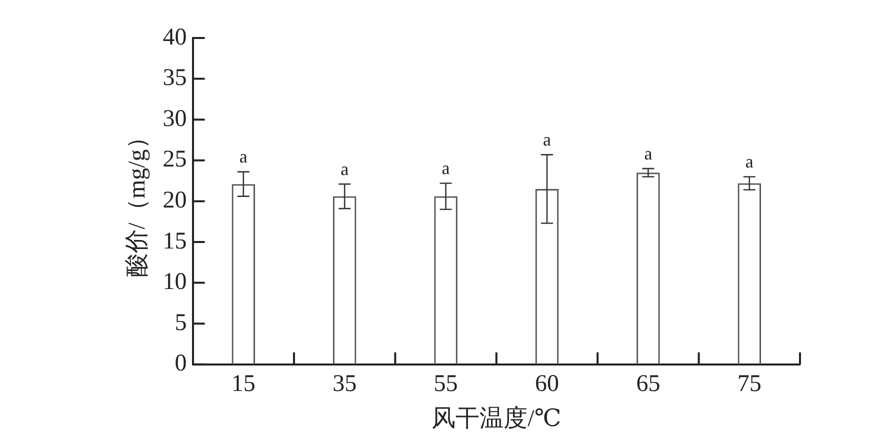  Describe the element at coordinates (446, 384) in the screenshot. I see `x-tick-label: 55` at that location.